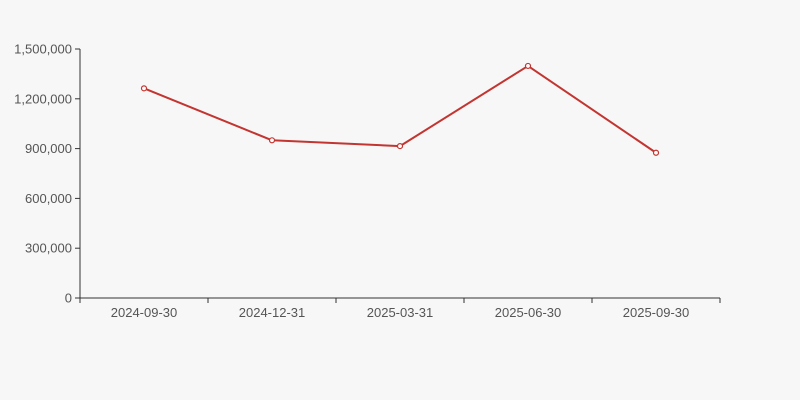  I want to click on y-axis-label: 300,000, so click(48, 248).